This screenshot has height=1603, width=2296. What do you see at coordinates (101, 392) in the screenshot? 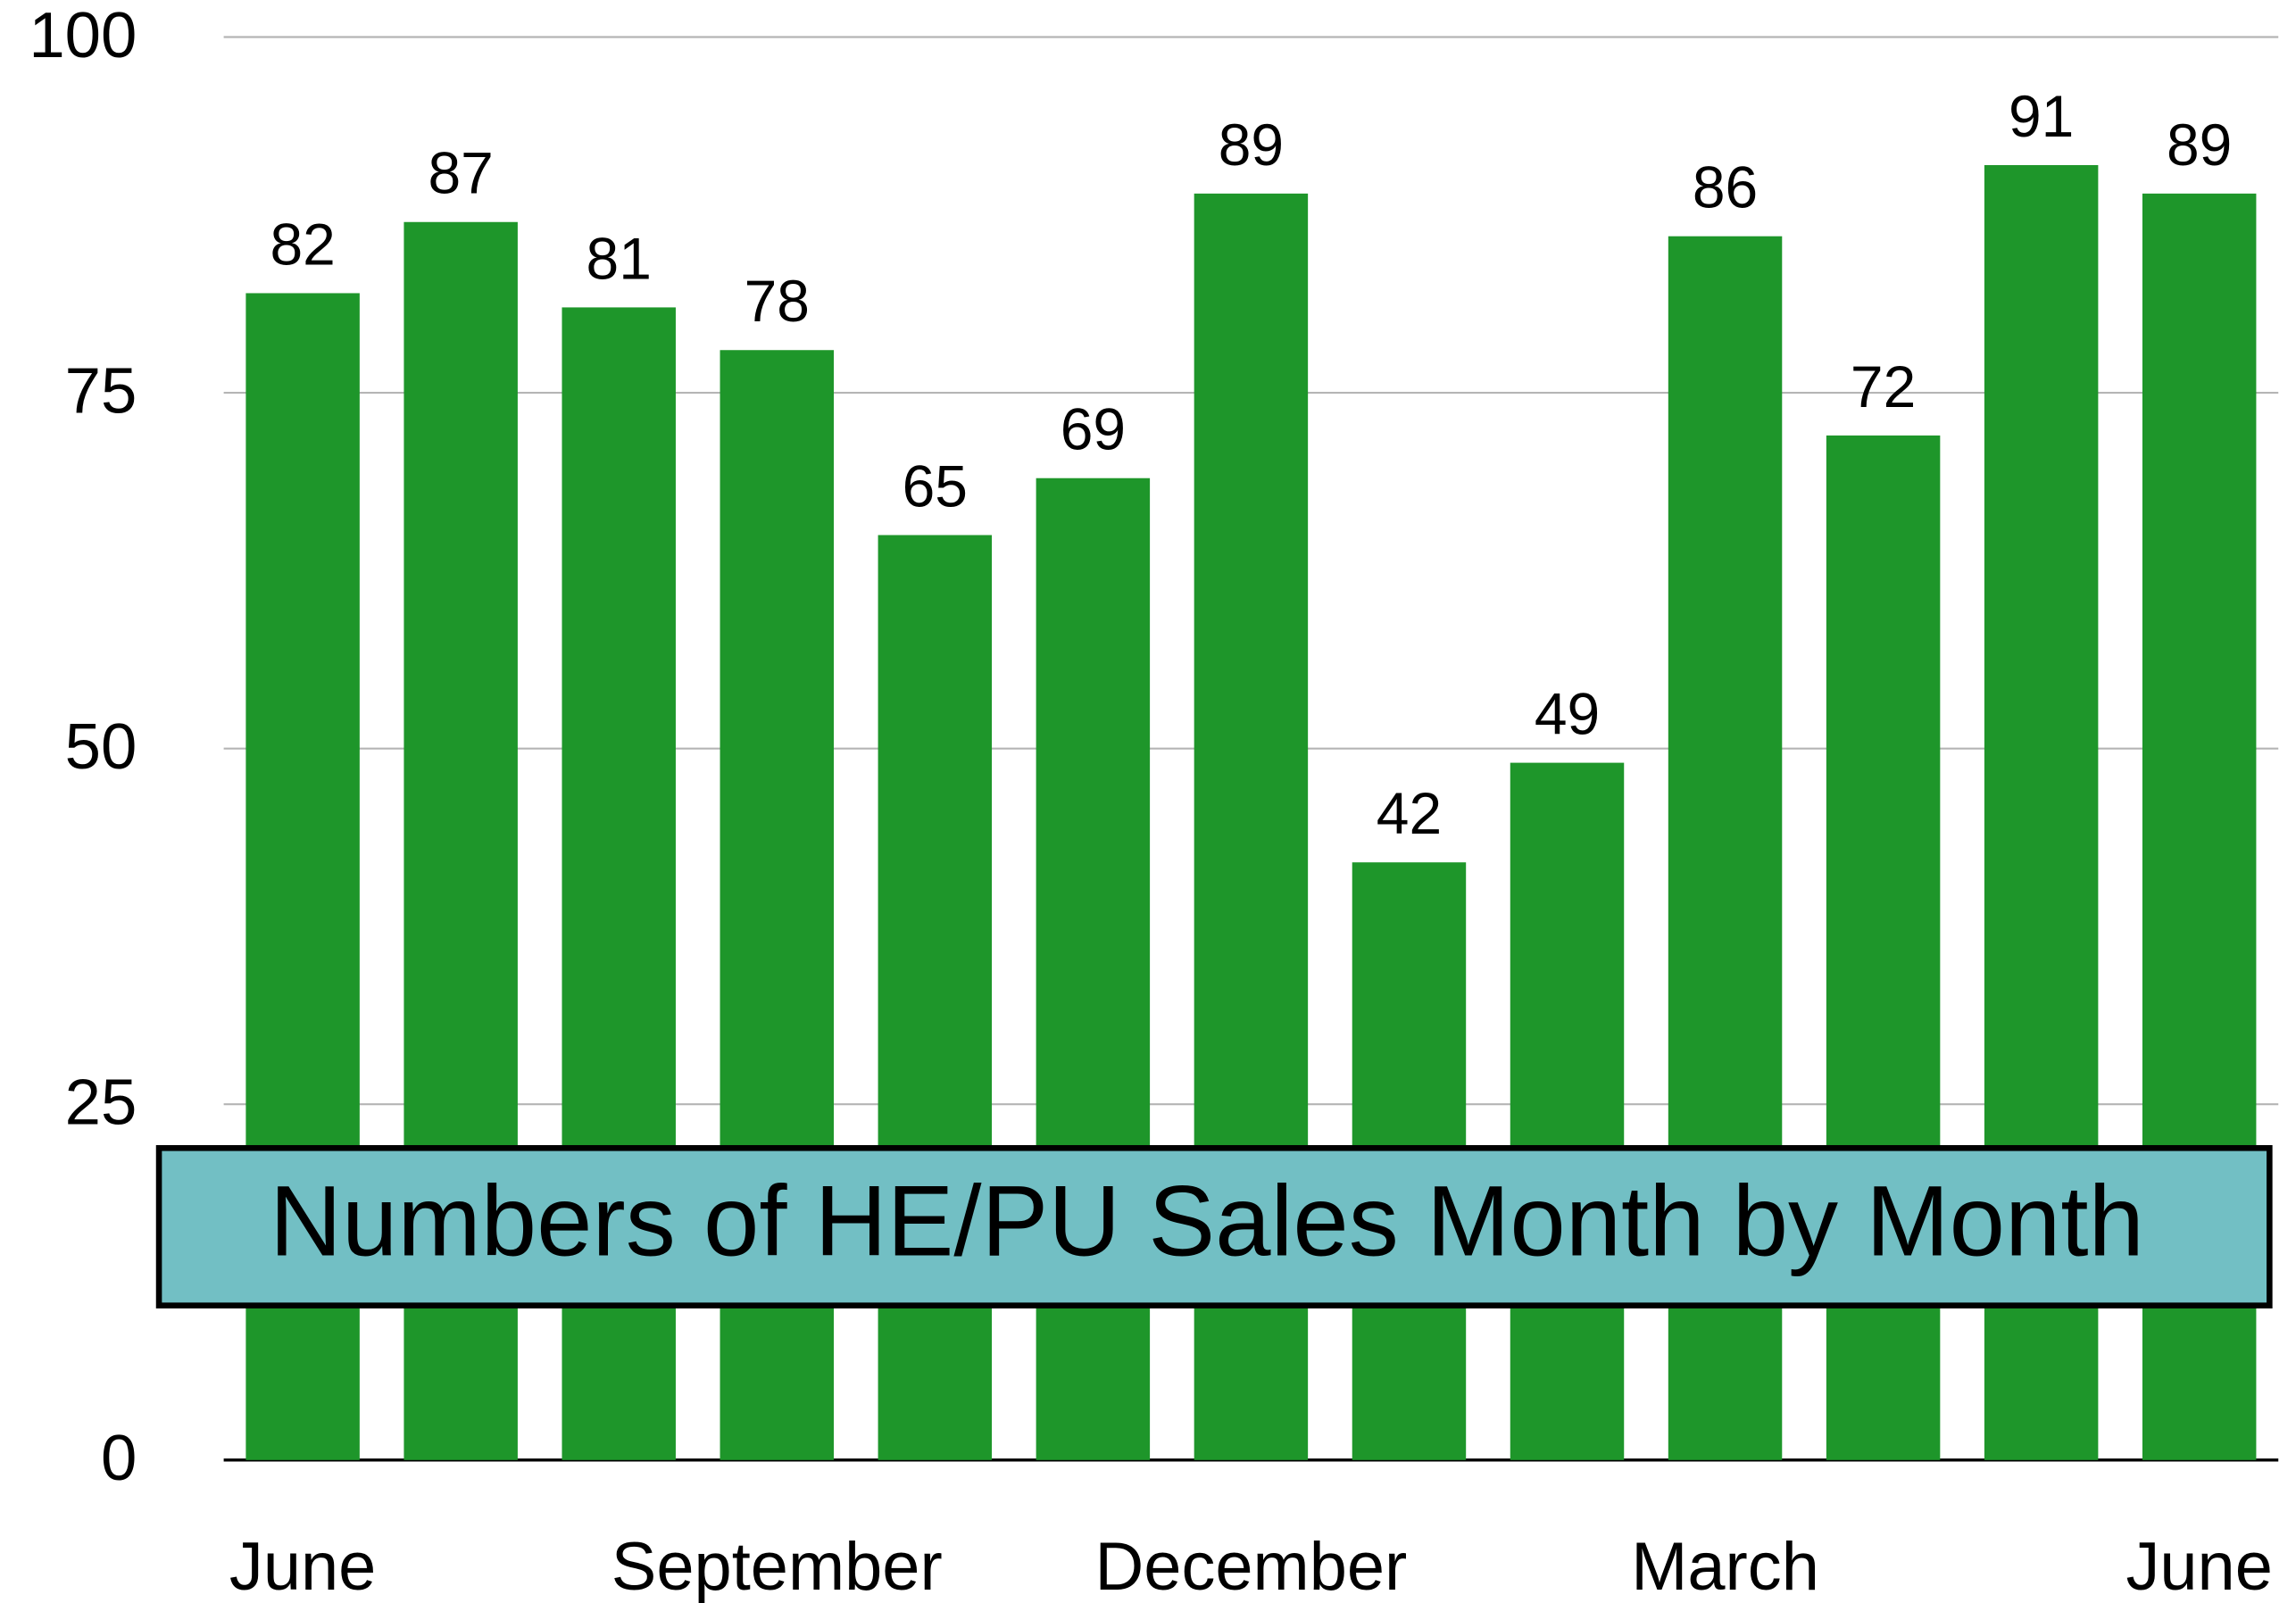
I see `y-tick-label: 75` at bounding box center [101, 392].